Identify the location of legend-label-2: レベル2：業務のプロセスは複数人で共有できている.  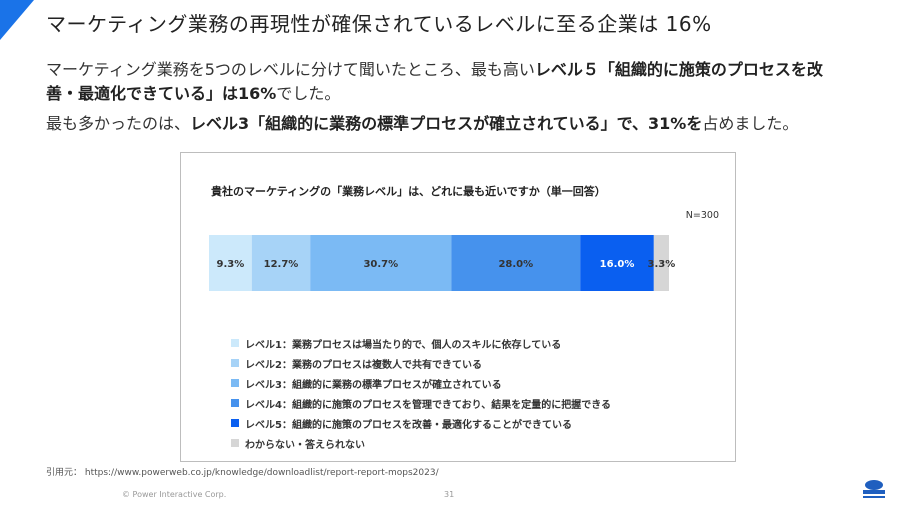
(363, 365).